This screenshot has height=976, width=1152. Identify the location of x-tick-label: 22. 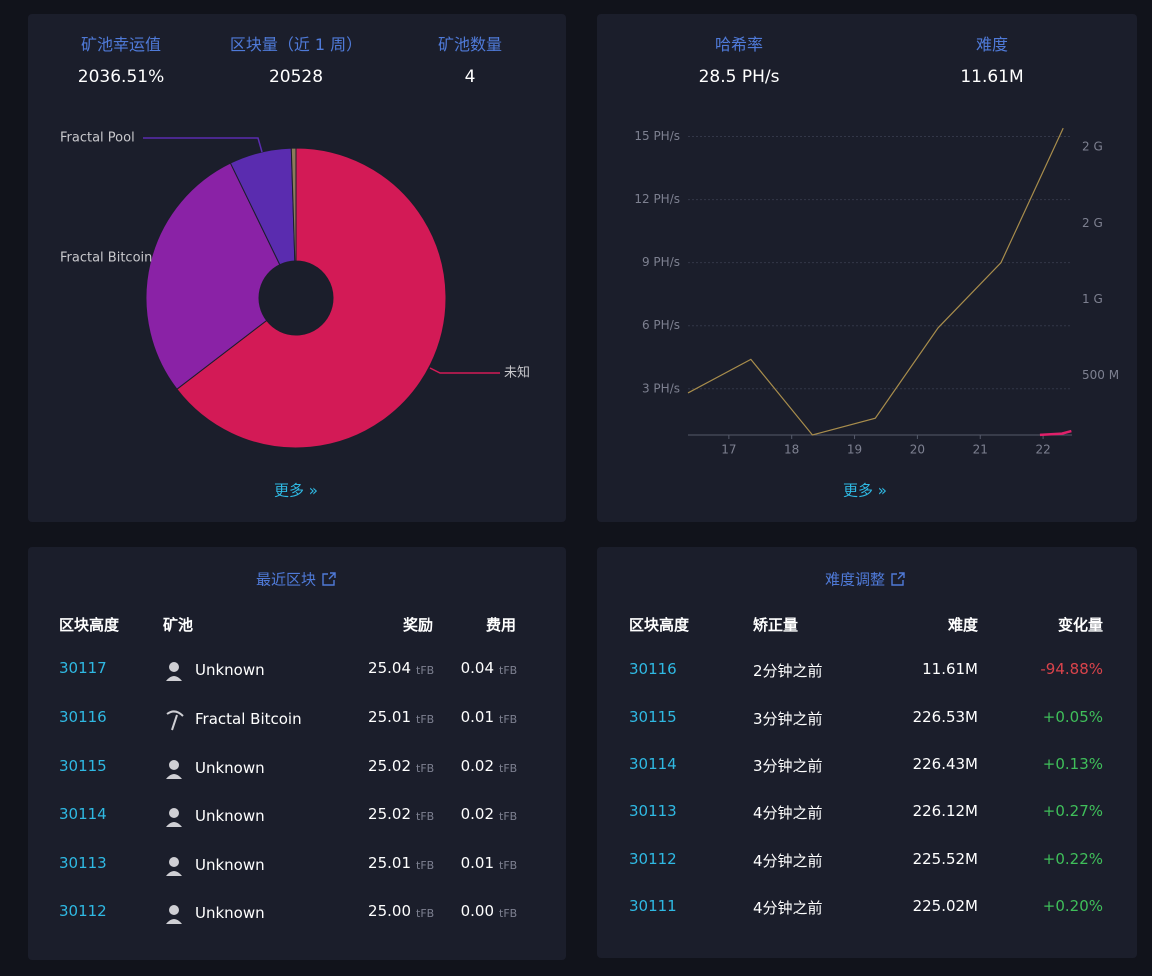
(1042, 450).